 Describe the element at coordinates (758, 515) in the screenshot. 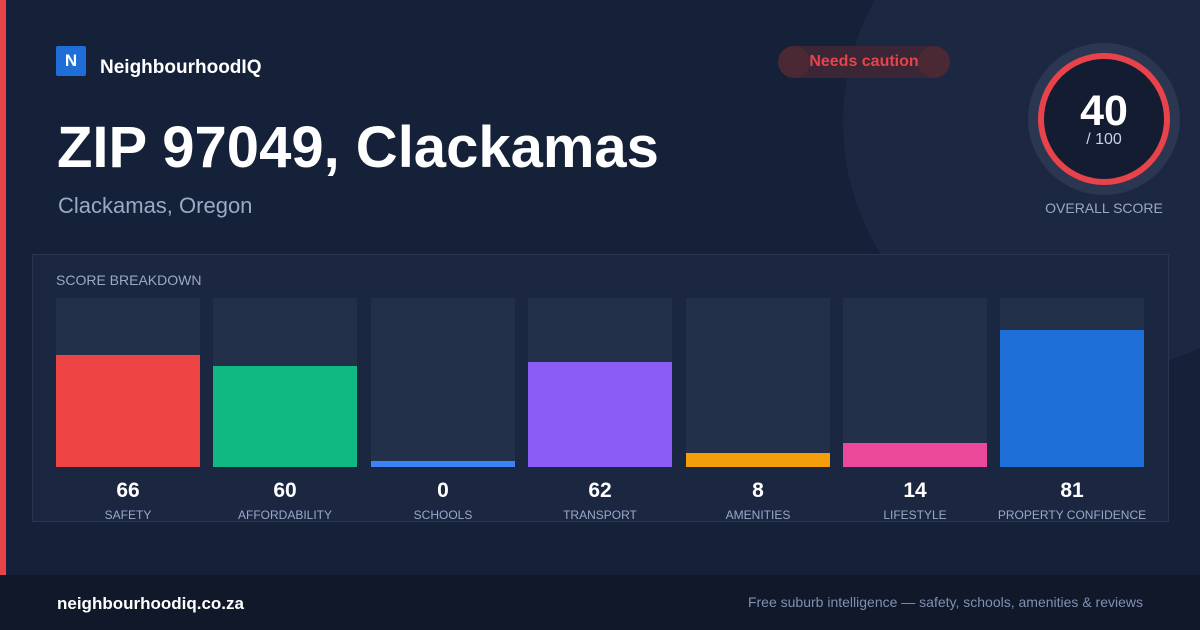

I see `metric-label: AMENITIES` at that location.